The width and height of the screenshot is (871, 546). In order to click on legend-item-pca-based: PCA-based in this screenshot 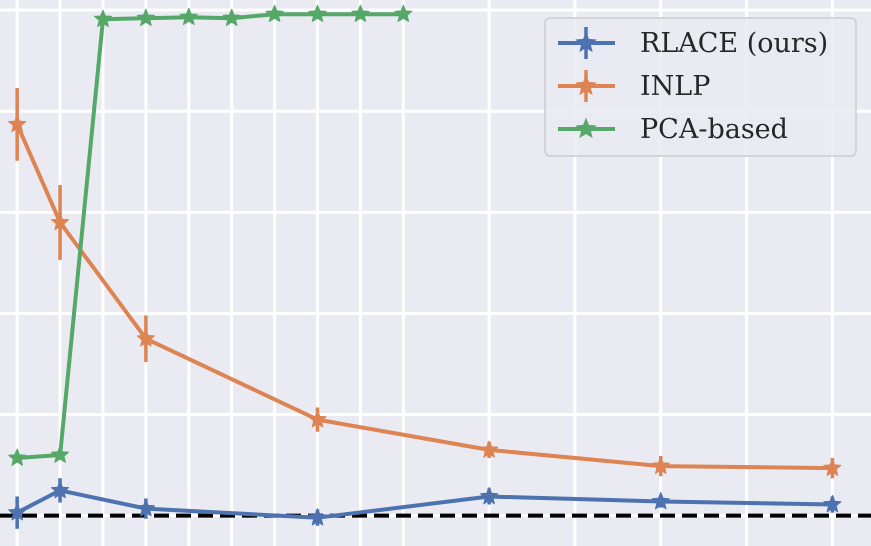, I will do `click(673, 129)`.